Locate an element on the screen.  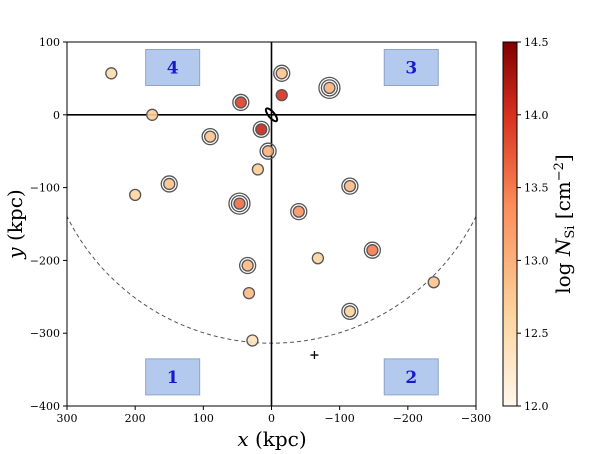
x-tick-label-1: 200 is located at coordinates (135, 418).